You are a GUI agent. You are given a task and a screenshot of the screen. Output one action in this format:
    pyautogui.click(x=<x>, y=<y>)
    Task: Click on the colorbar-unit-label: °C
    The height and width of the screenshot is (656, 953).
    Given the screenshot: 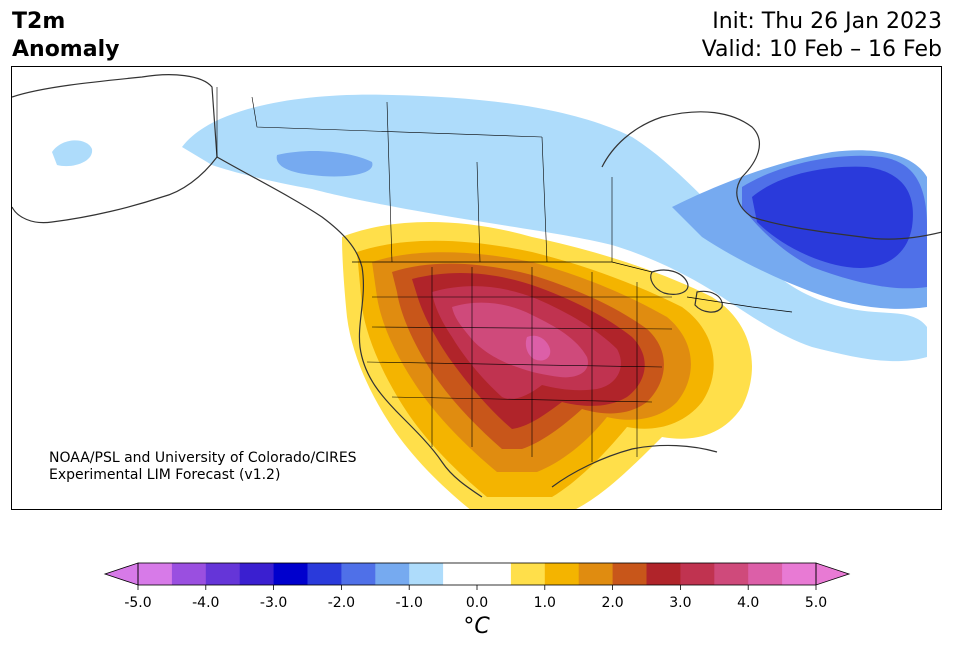 What is the action you would take?
    pyautogui.click(x=476, y=626)
    